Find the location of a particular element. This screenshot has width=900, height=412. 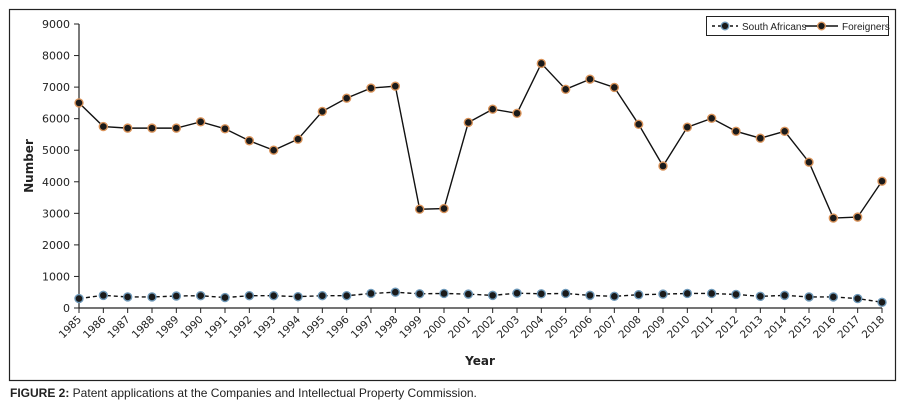

y-tick-label: 1000 is located at coordinates (56, 276).